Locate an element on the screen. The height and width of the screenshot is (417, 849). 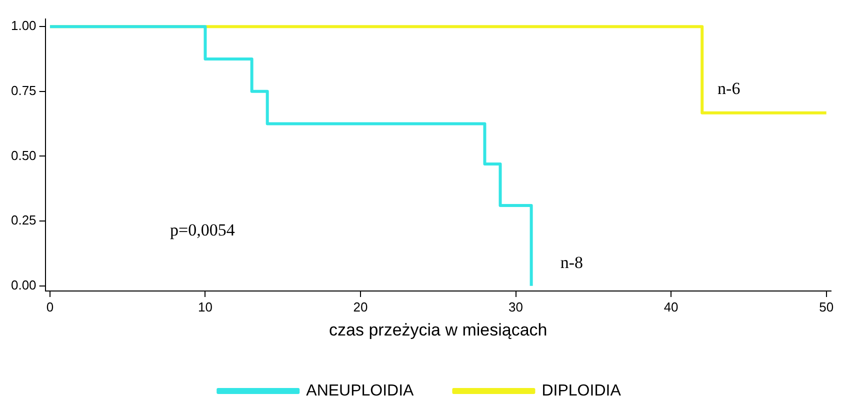
y-tick-label: 0.50 is located at coordinates (23, 155).